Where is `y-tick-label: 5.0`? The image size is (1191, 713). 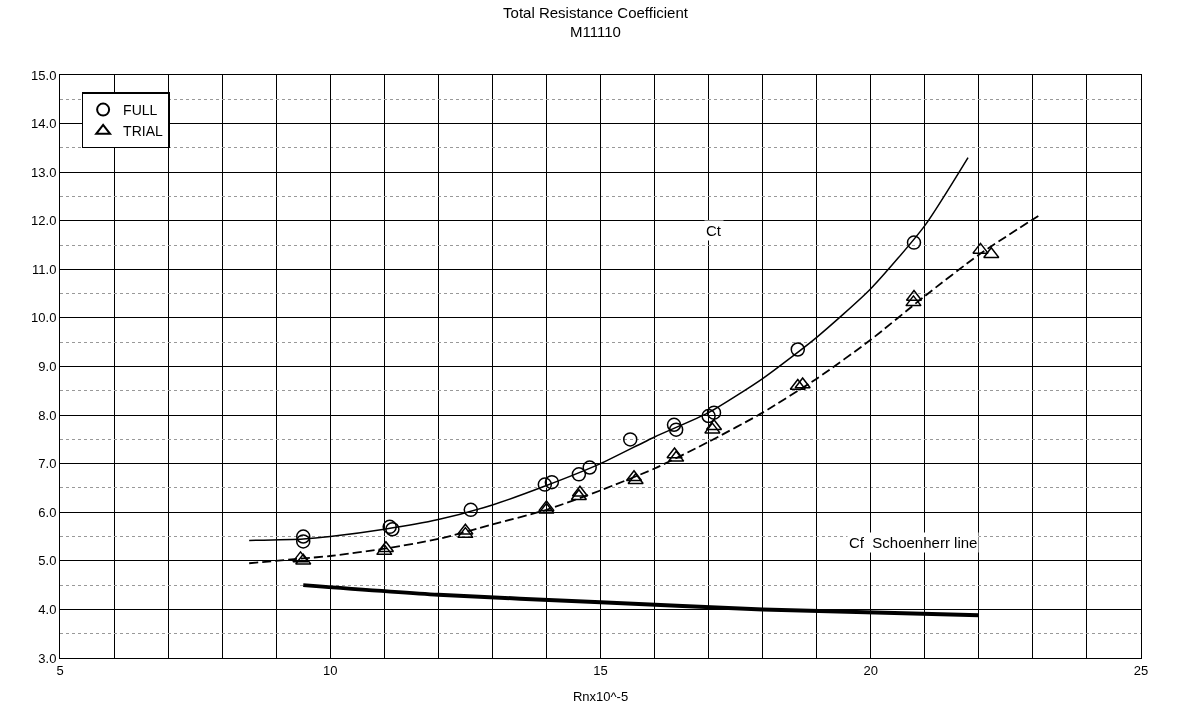 y-tick-label: 5.0 is located at coordinates (47, 561).